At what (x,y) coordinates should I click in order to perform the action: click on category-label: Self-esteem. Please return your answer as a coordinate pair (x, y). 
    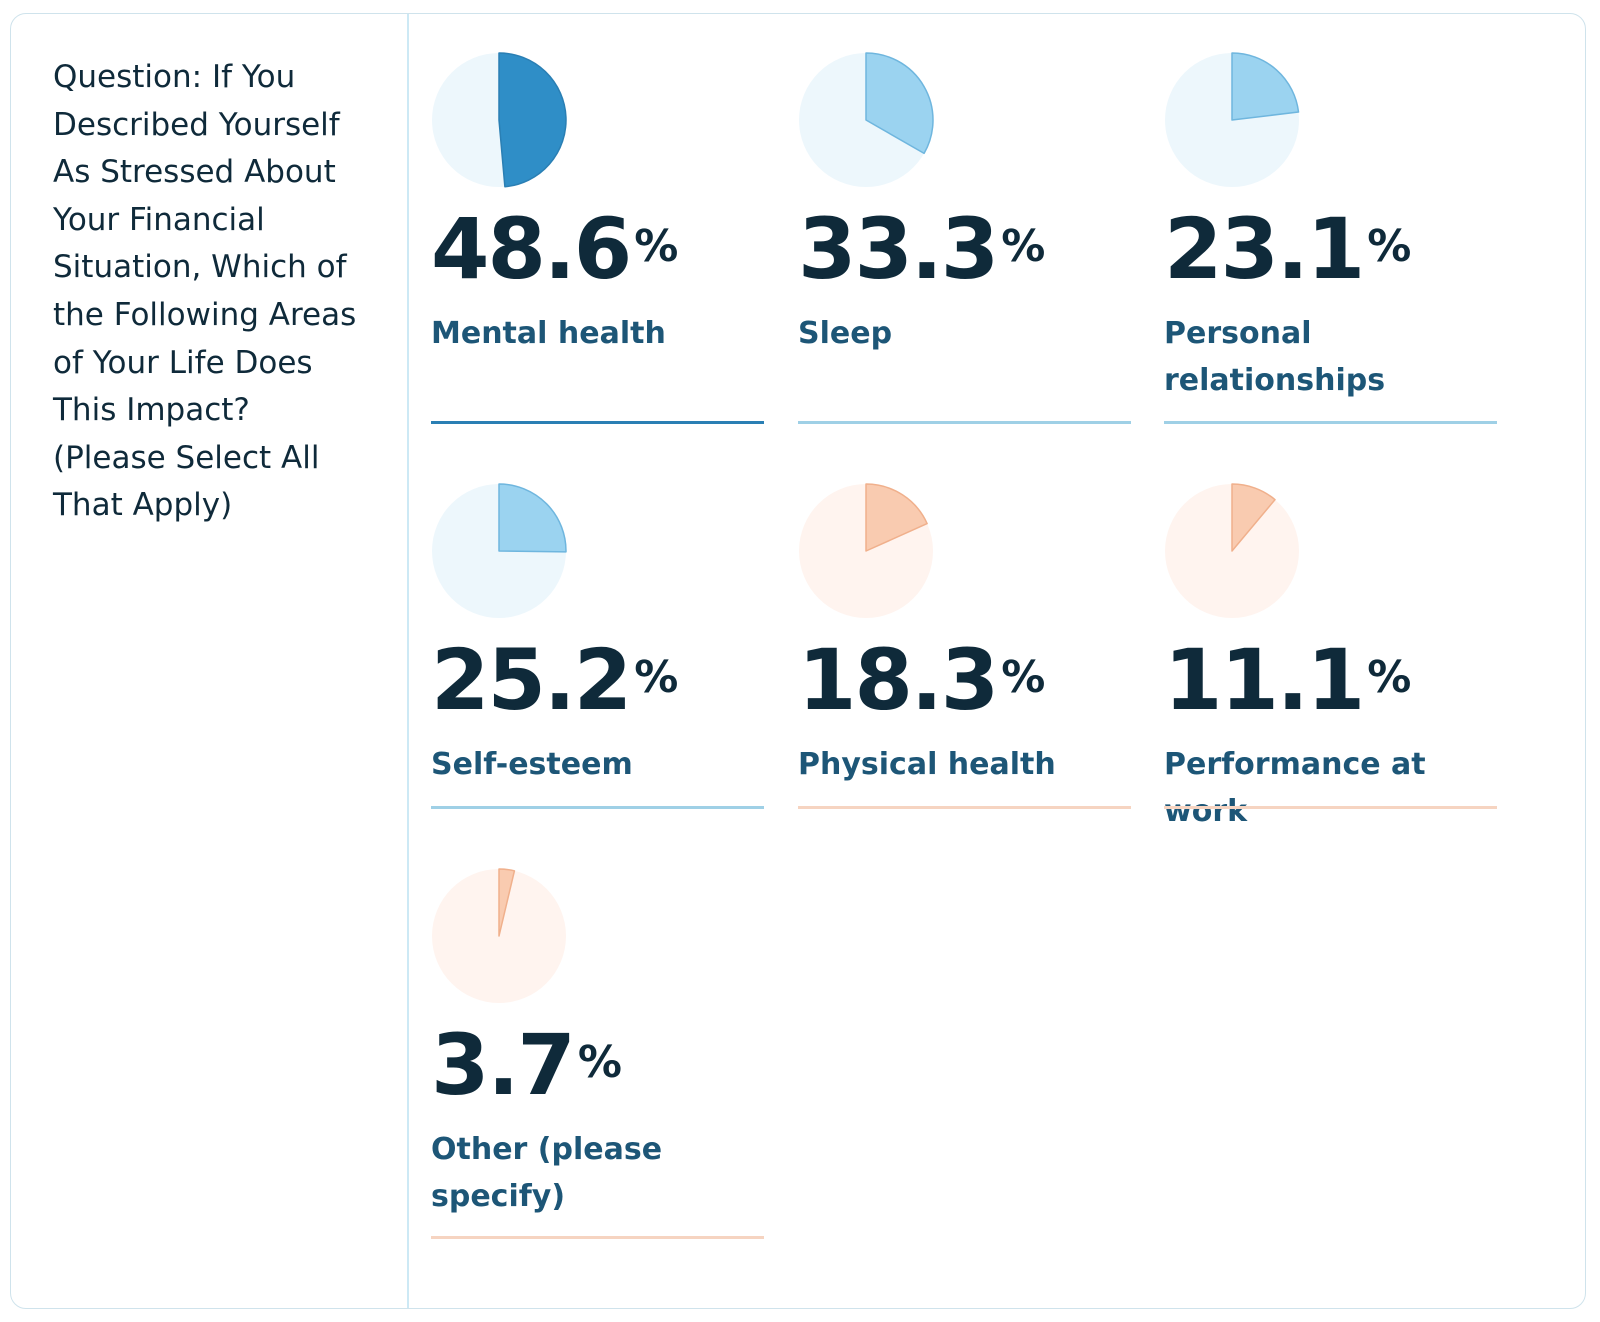
    Looking at the image, I should click on (532, 764).